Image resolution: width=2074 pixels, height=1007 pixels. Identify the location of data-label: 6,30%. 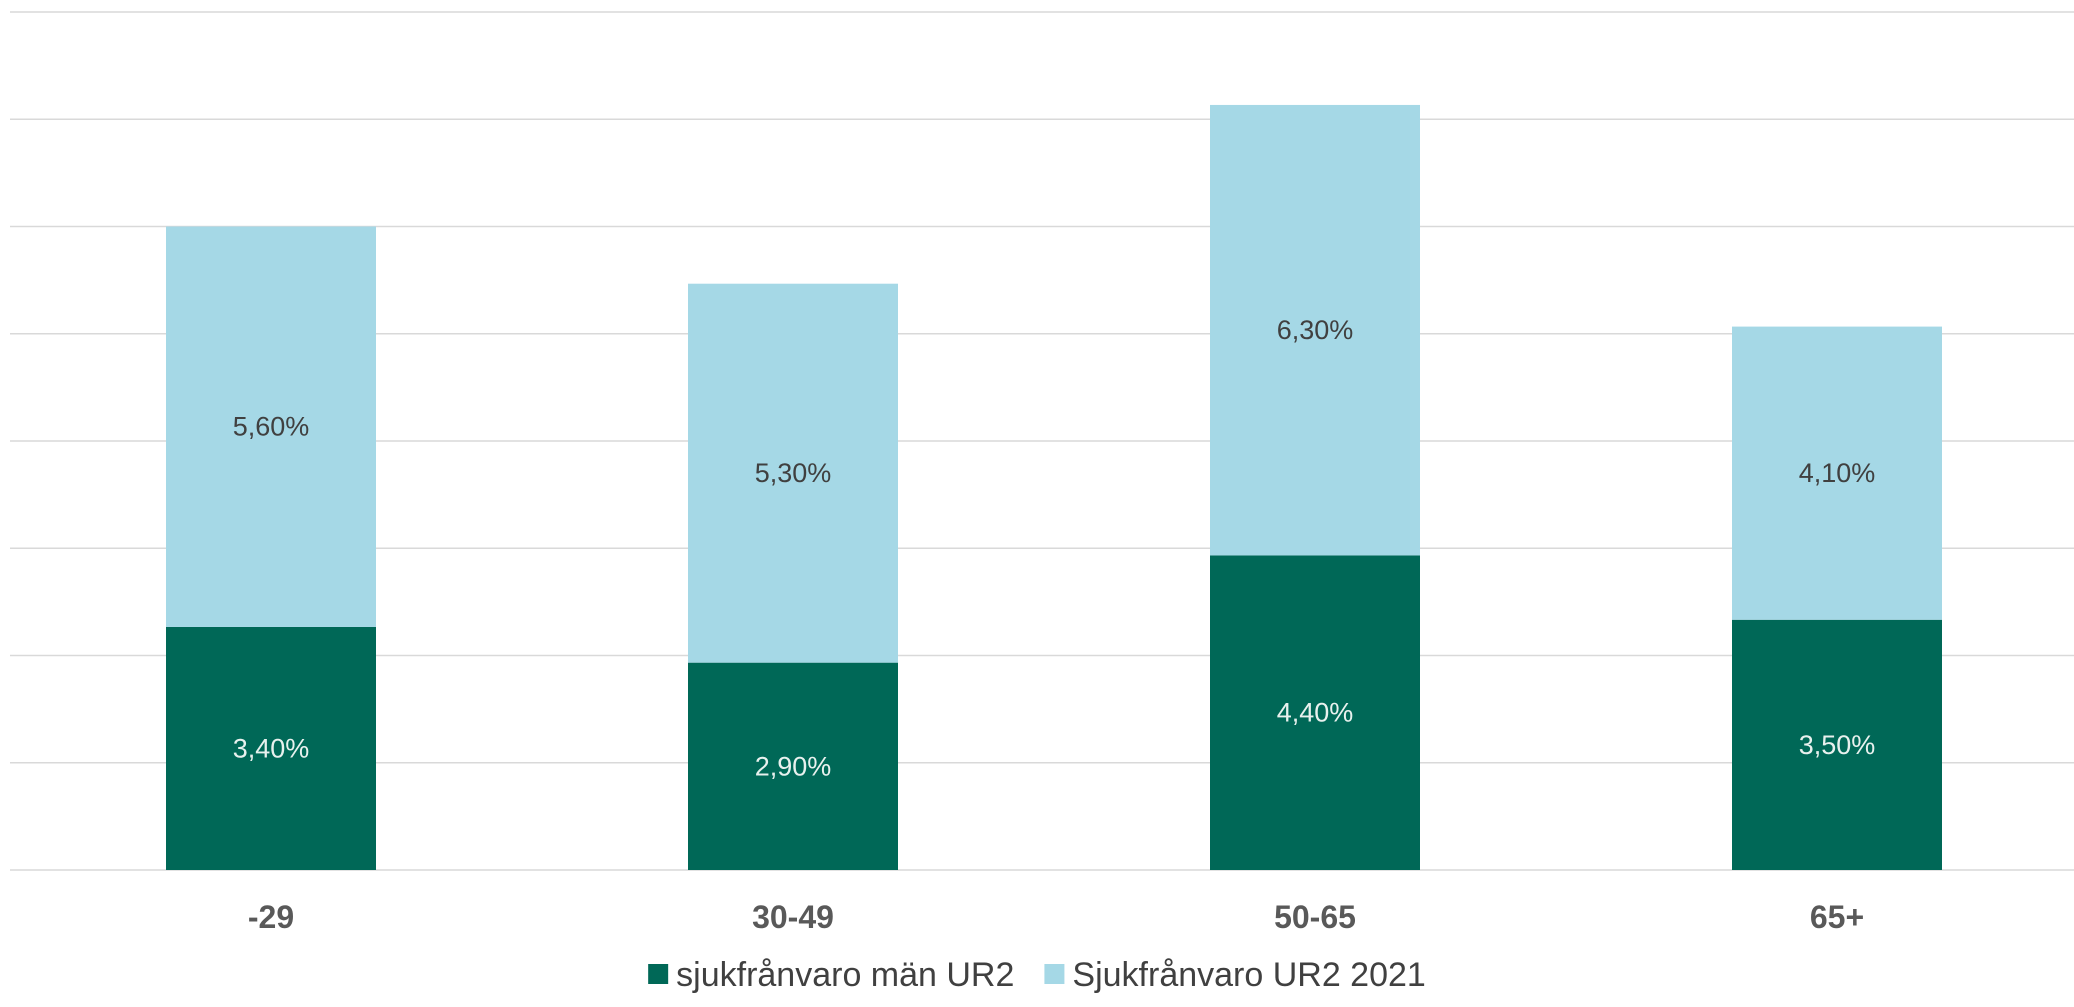
(1315, 330).